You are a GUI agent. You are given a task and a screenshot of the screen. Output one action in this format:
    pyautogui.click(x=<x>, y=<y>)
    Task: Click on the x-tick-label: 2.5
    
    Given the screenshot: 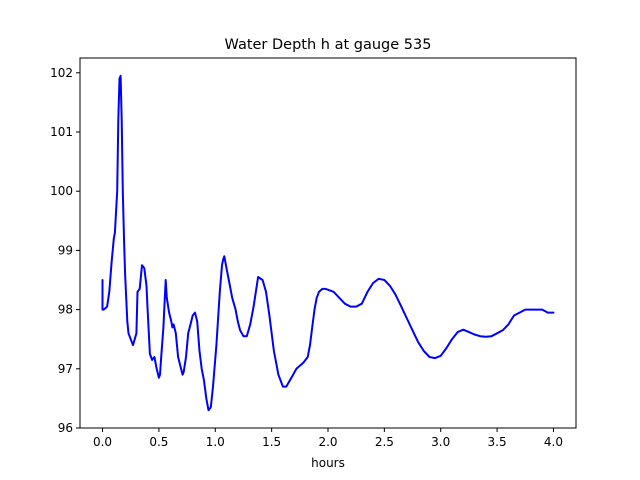 What is the action you would take?
    pyautogui.click(x=384, y=442)
    